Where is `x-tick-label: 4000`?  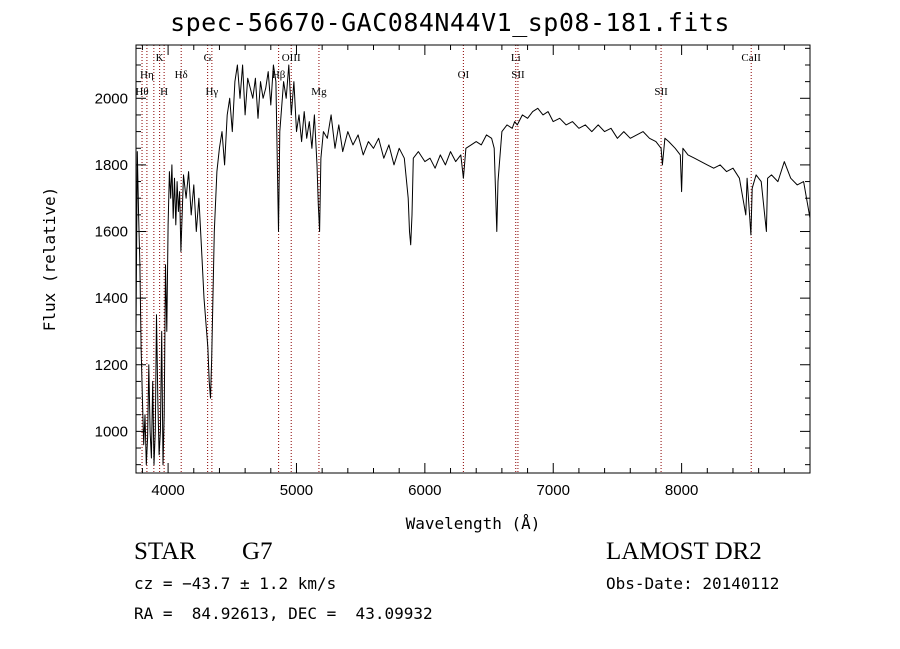
x-tick-label: 4000 is located at coordinates (167, 490).